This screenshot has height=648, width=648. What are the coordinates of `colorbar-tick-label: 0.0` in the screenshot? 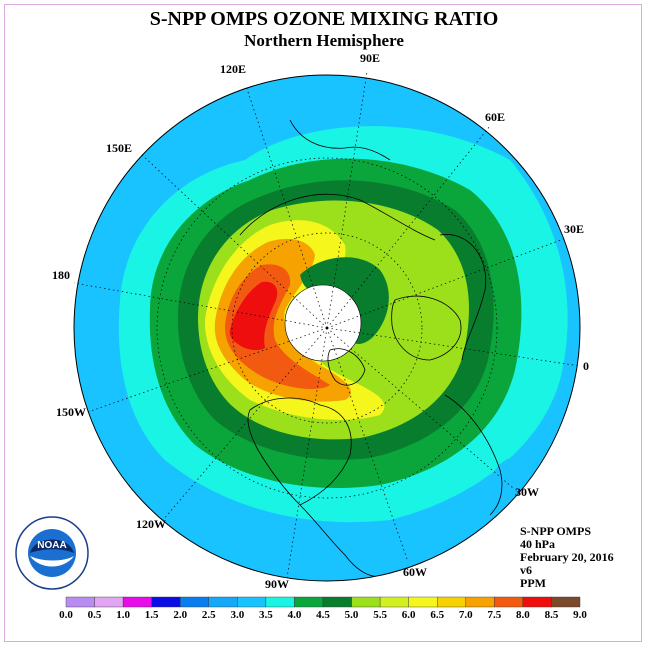 It's located at (66, 615).